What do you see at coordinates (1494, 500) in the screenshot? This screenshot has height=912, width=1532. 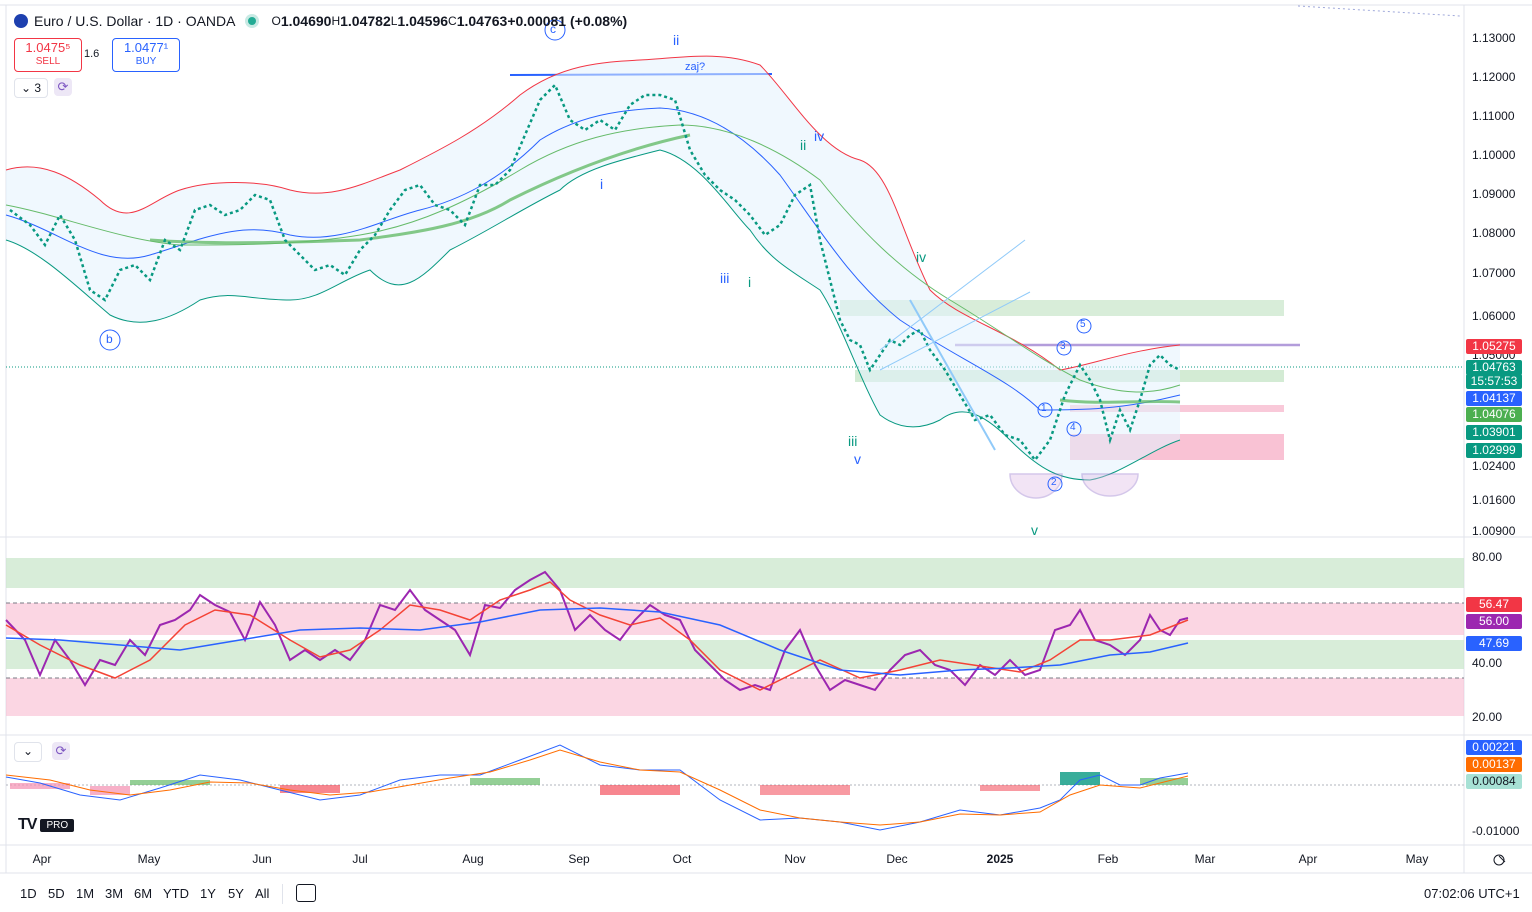 I see `price-tick: 1.01600` at bounding box center [1494, 500].